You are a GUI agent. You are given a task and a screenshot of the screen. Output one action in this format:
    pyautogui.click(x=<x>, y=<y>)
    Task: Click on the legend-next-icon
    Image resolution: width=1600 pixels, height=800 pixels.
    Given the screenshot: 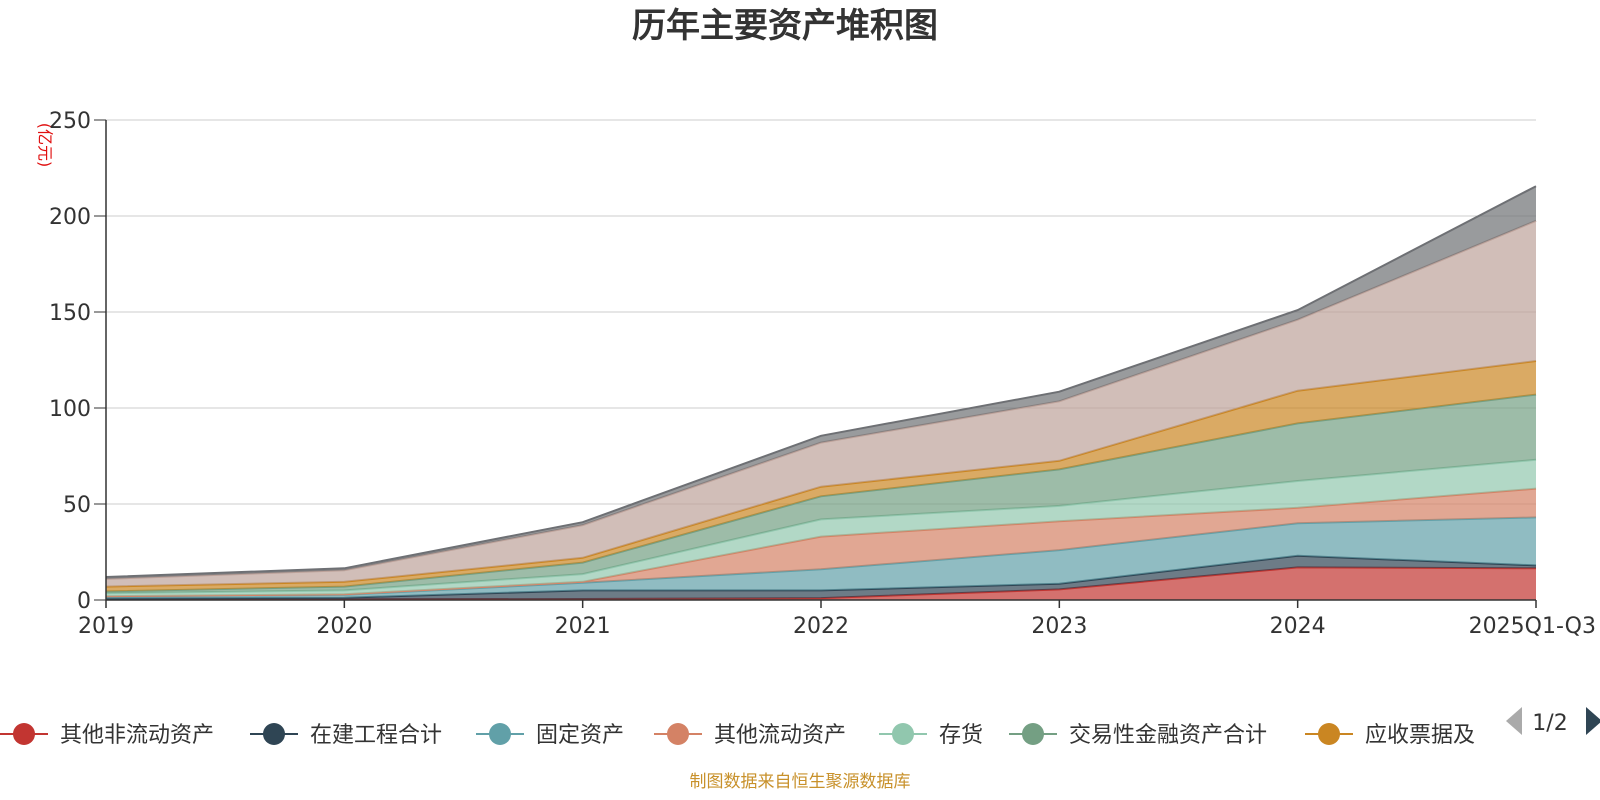 What is the action you would take?
    pyautogui.click(x=1593, y=721)
    